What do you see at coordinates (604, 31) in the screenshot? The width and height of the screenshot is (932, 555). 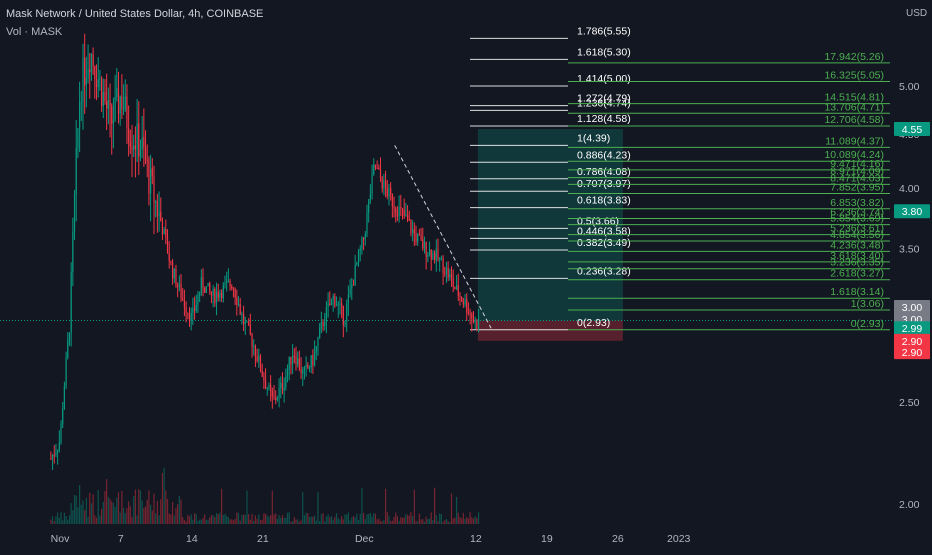 I see `fib-retracement-label: 1.786(5.55)` at bounding box center [604, 31].